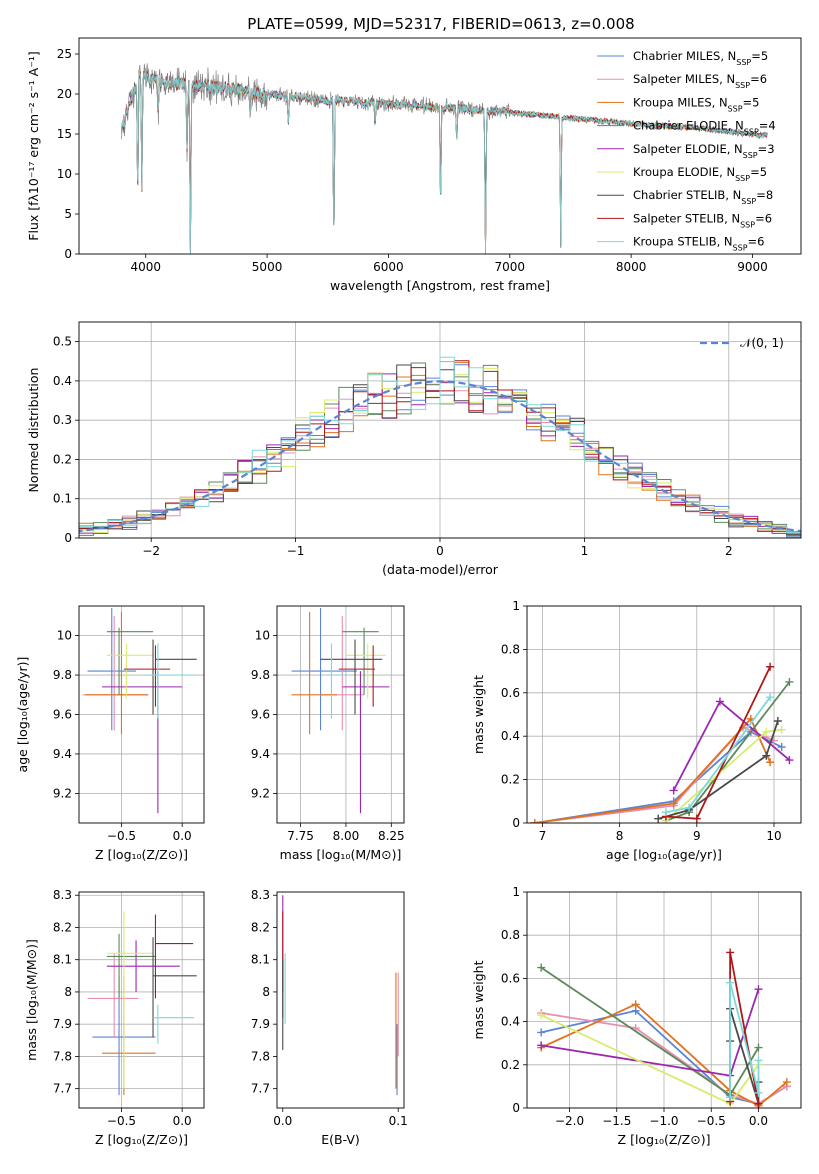 The image size is (819, 1174). What do you see at coordinates (440, 456) in the screenshot?
I see `normal-curve` at bounding box center [440, 456].